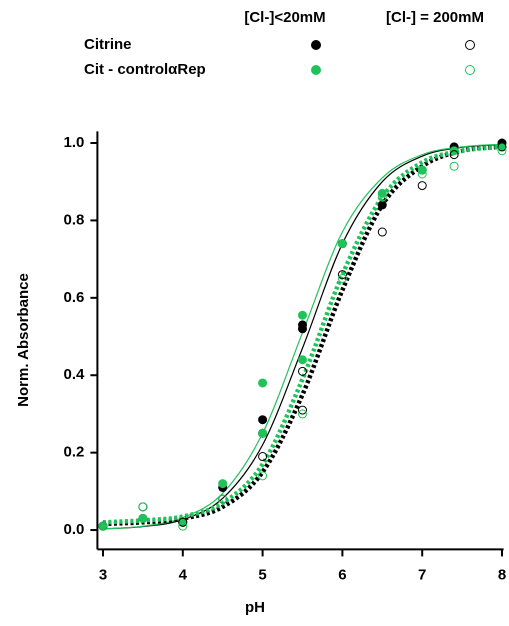 The width and height of the screenshot is (509, 626). What do you see at coordinates (23, 340) in the screenshot?
I see `y-axis-label: Norm. Absorbance` at bounding box center [23, 340].